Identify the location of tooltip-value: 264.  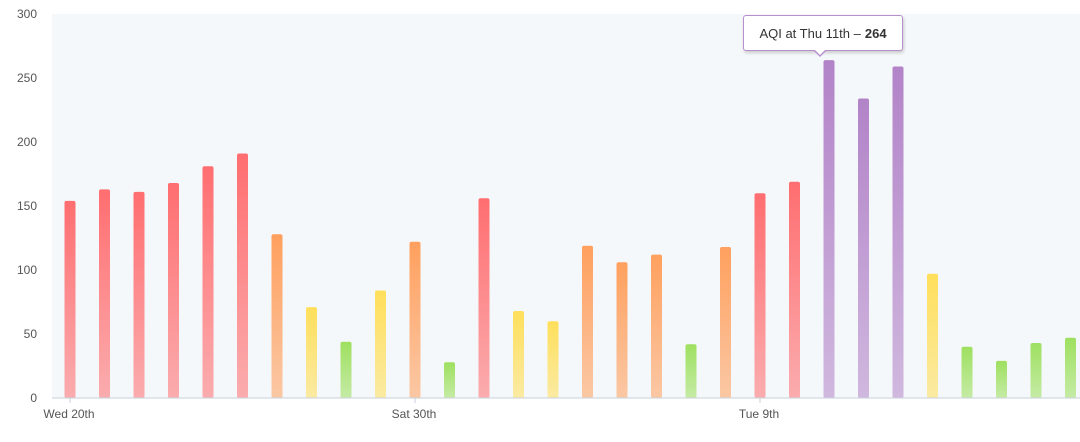
(875, 33).